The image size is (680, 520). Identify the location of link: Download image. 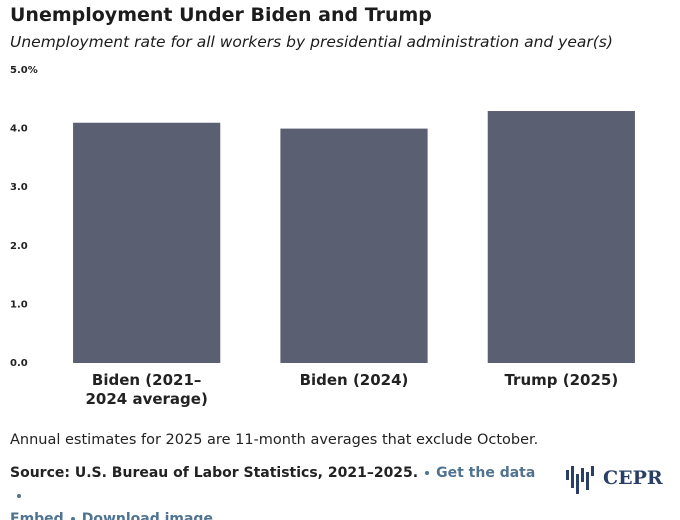
(147, 515).